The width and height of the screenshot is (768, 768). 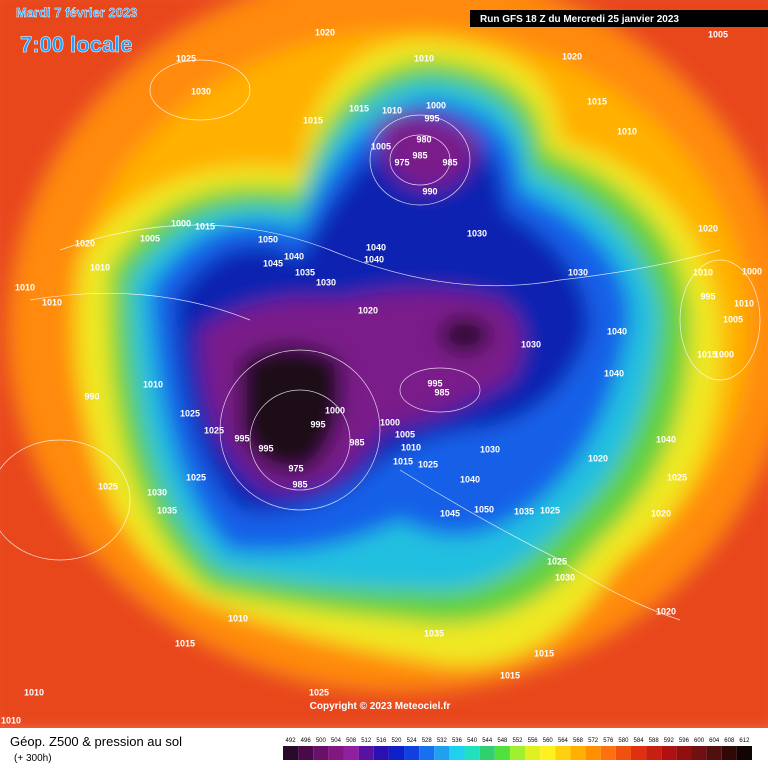 I want to click on colorbar-label: 540, so click(x=472, y=741).